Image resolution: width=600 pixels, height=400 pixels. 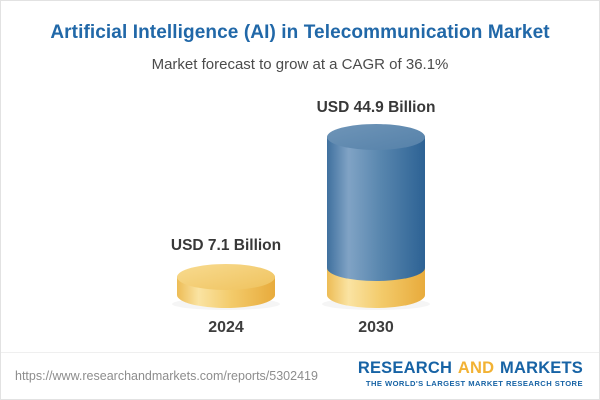 I want to click on axis-label-2030: 2030, so click(x=376, y=327).